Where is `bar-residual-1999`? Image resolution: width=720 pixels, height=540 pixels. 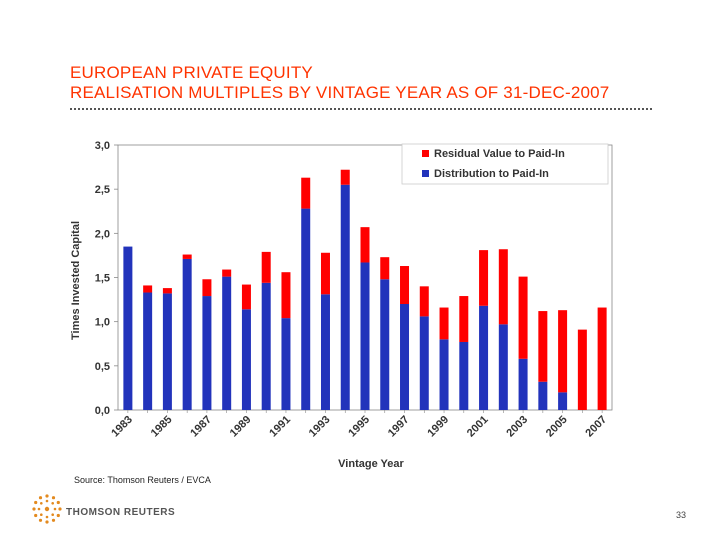 bar-residual-1999 is located at coordinates (444, 323).